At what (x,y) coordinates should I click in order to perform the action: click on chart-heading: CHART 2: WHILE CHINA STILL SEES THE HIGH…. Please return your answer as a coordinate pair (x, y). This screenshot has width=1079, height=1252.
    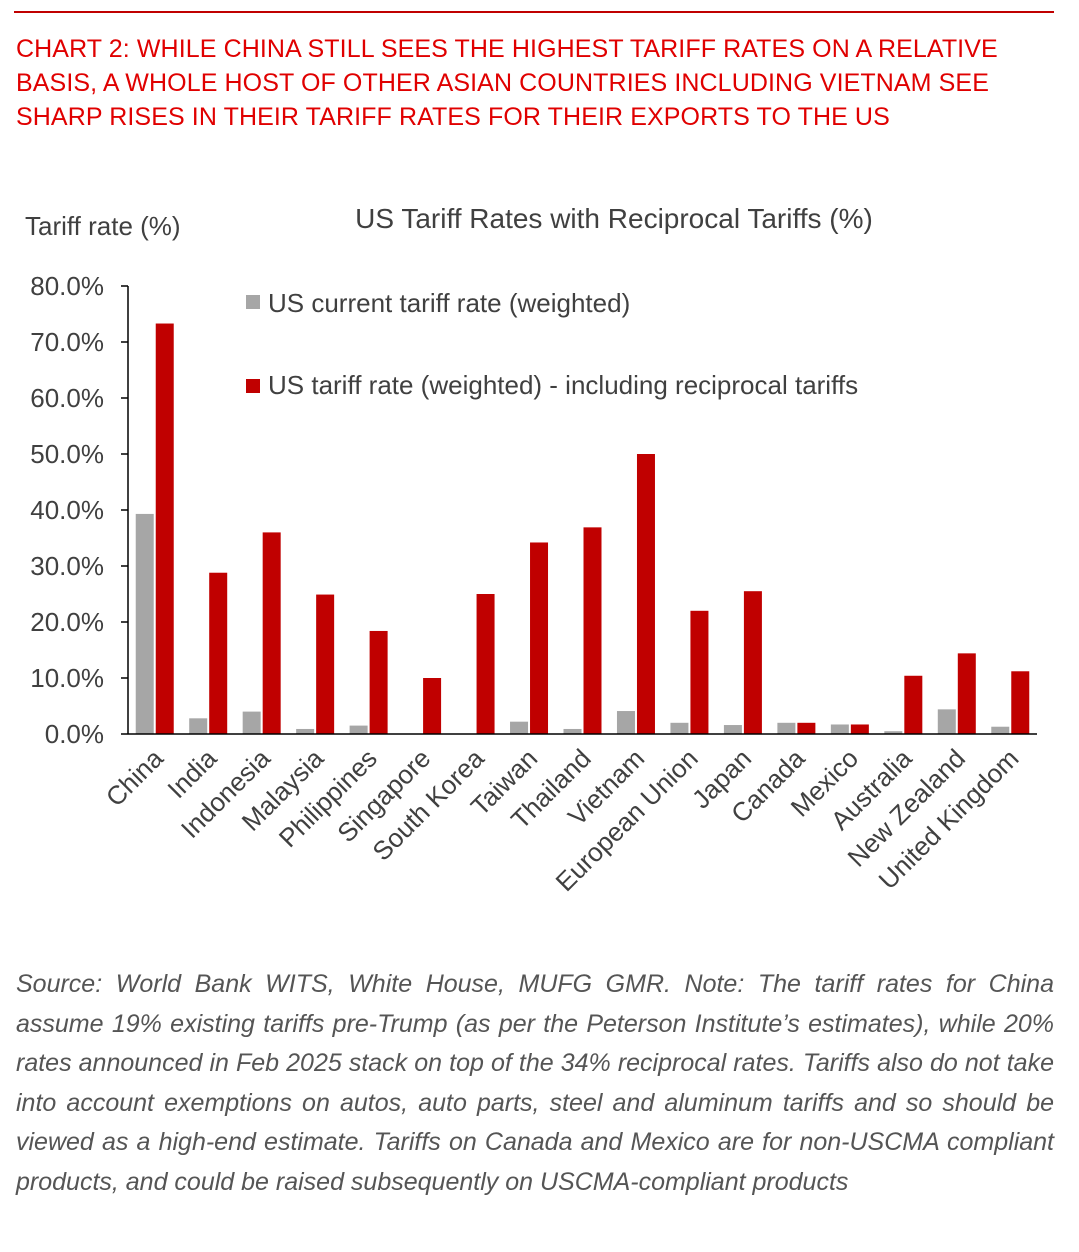
    Looking at the image, I should click on (507, 83).